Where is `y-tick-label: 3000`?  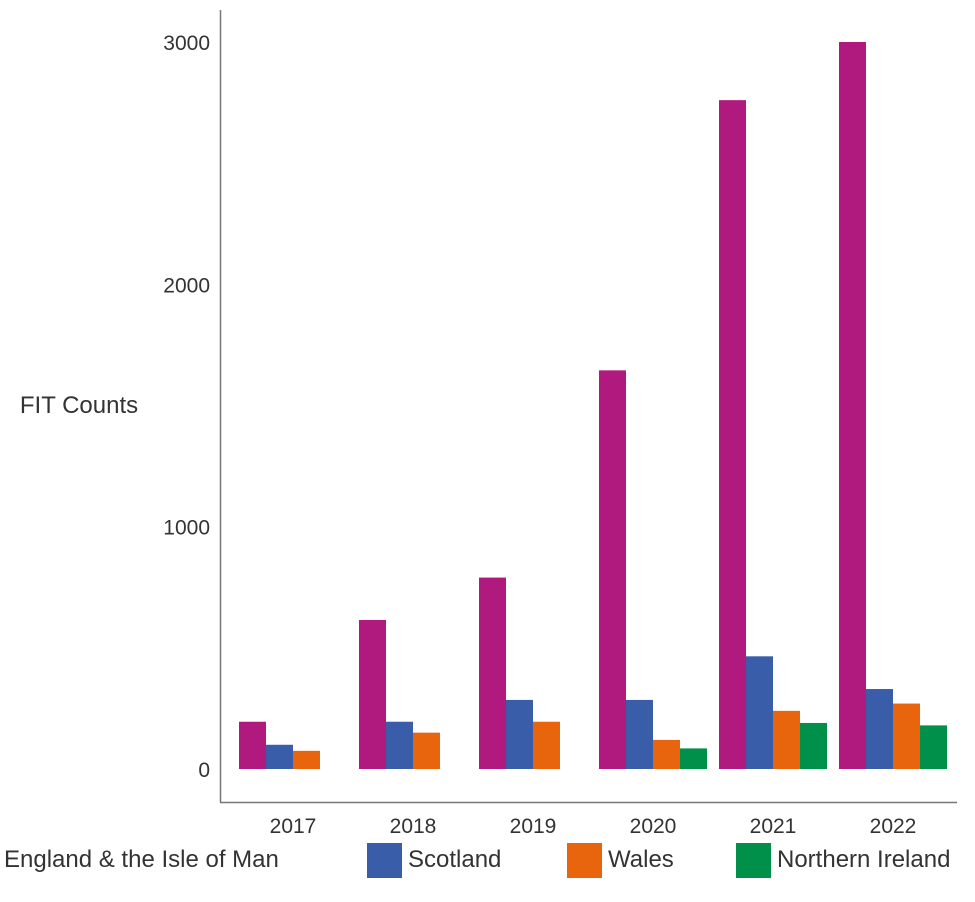
y-tick-label: 3000 is located at coordinates (186, 43).